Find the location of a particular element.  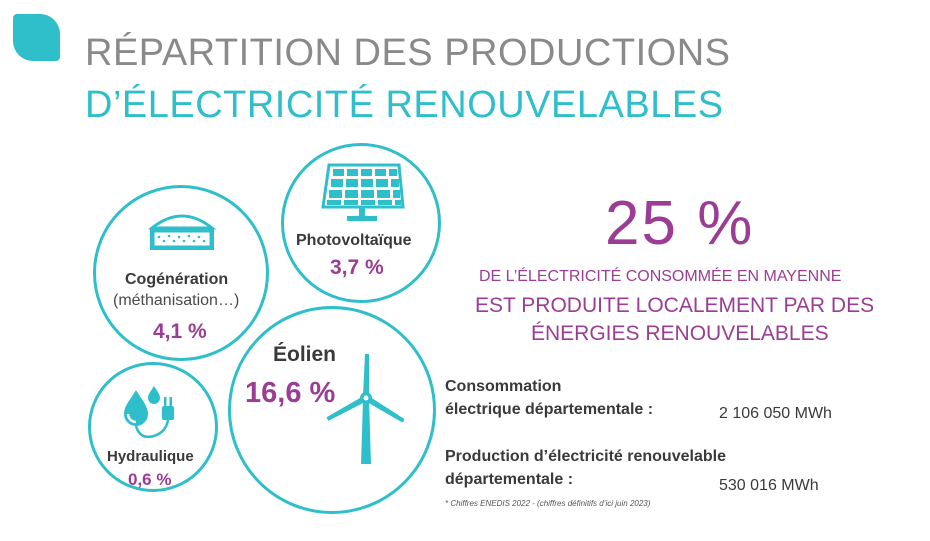

cogeneration-circle is located at coordinates (181, 273).